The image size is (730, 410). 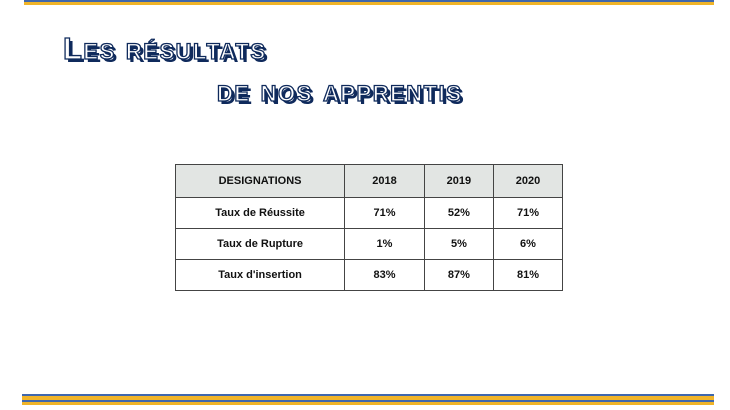 I want to click on table-row: Taux d'insertion 83% 87% 81%, so click(x=369, y=275).